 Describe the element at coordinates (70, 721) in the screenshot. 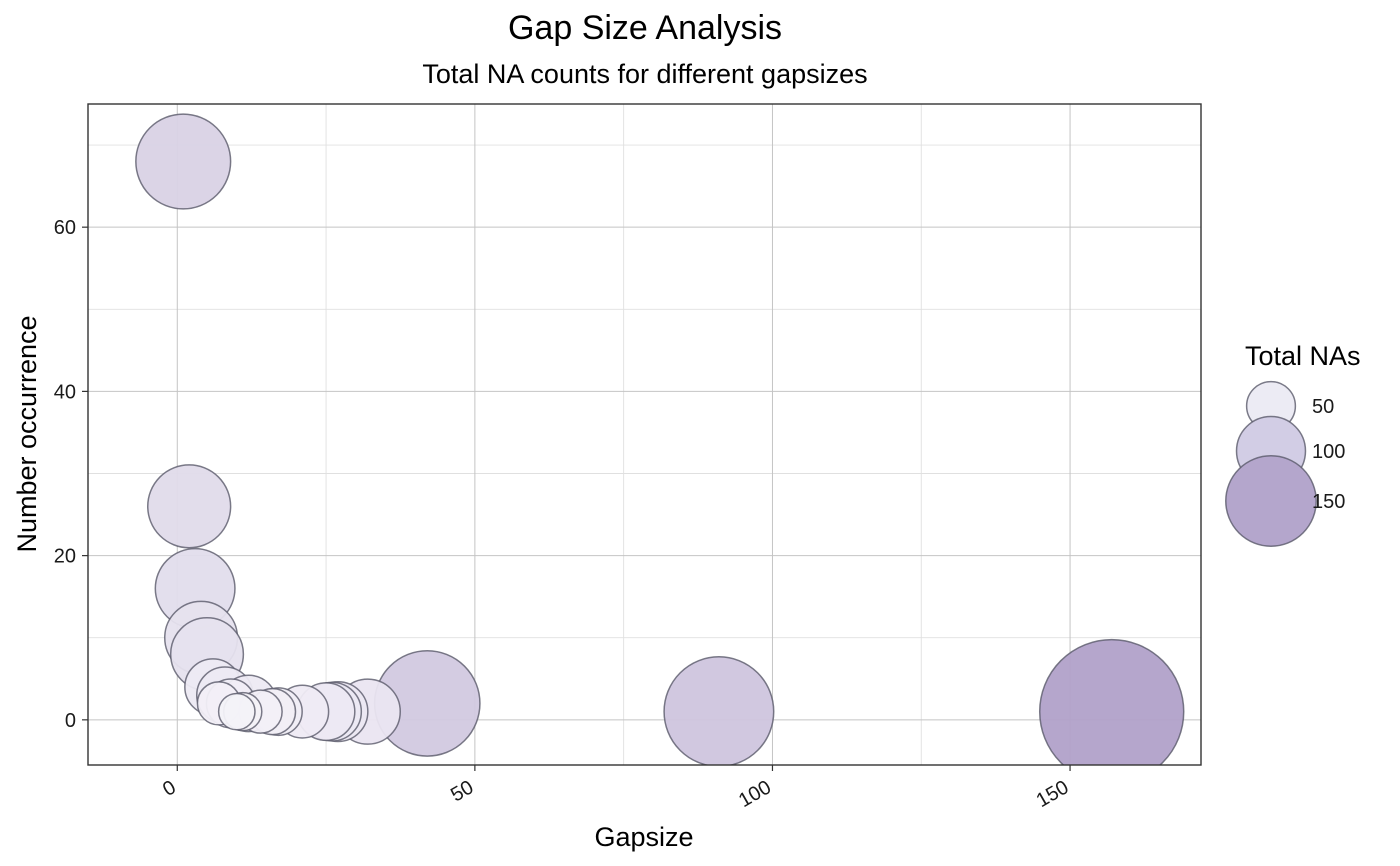

I see `y-tick-label: 0` at that location.